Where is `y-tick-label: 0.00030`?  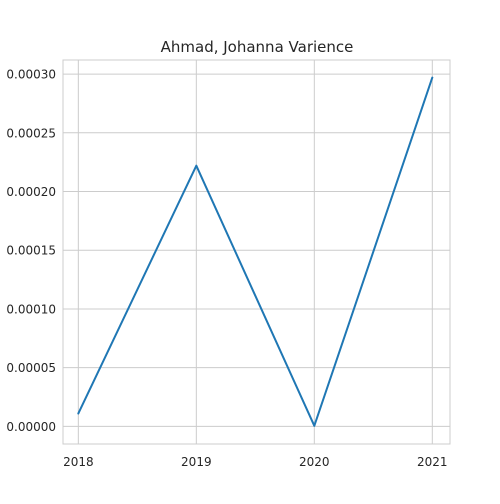
y-tick-label: 0.00030 is located at coordinates (31, 75).